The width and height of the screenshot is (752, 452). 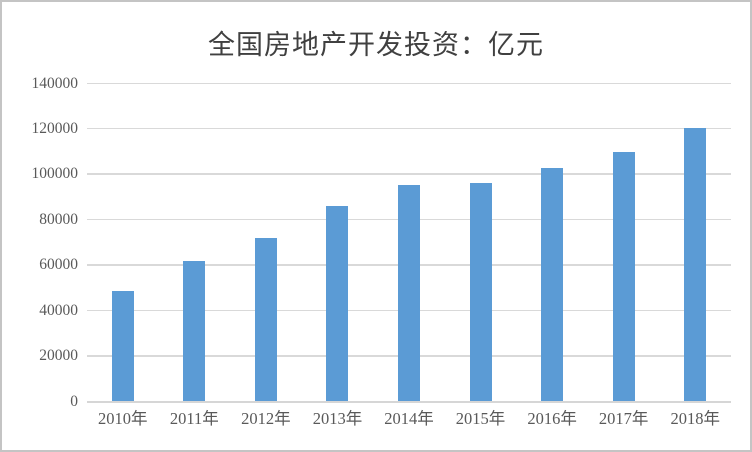 What do you see at coordinates (194, 418) in the screenshot?
I see `x-tick-label: 2011年` at bounding box center [194, 418].